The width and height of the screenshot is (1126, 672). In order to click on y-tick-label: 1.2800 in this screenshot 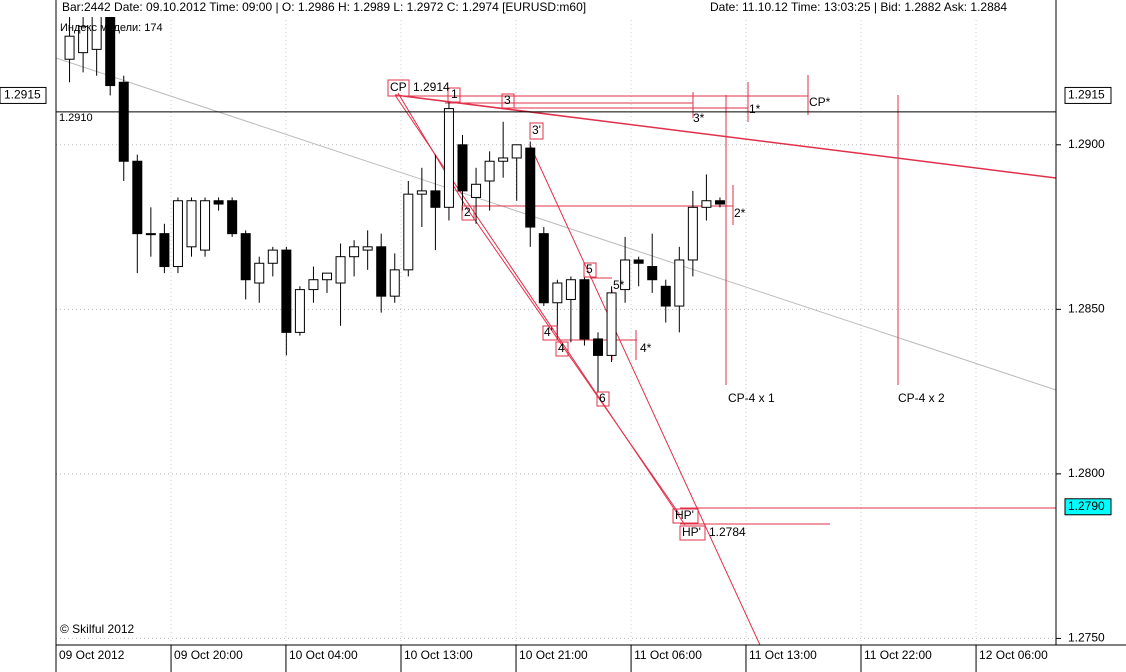, I will do `click(1086, 473)`.